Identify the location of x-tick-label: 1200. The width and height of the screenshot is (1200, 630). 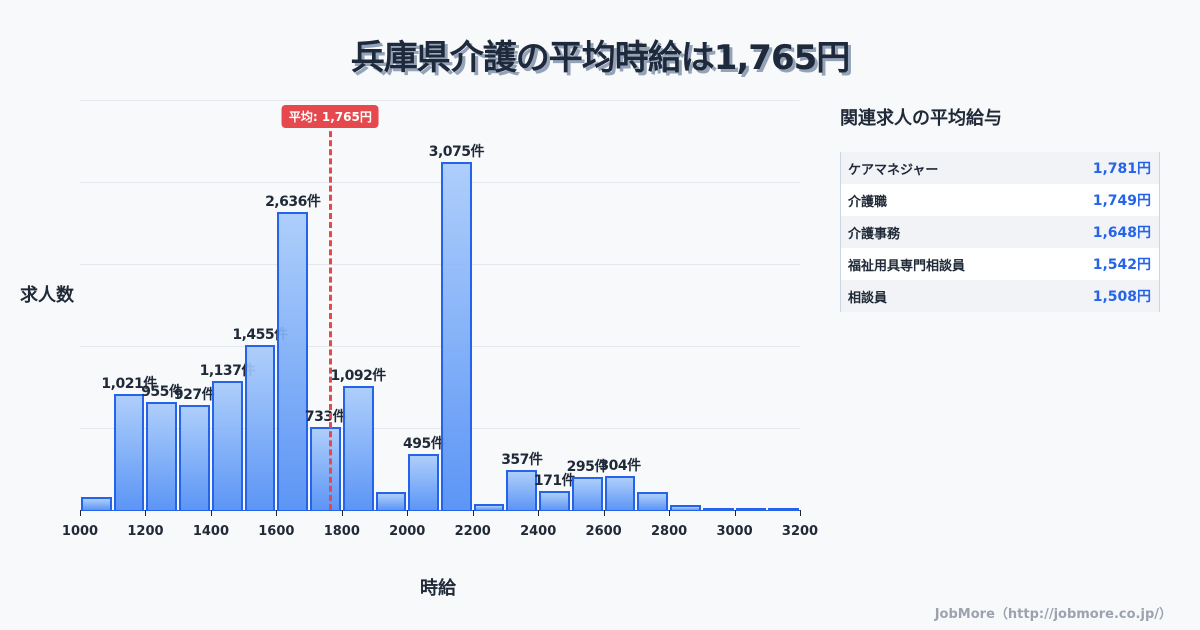
(145, 531).